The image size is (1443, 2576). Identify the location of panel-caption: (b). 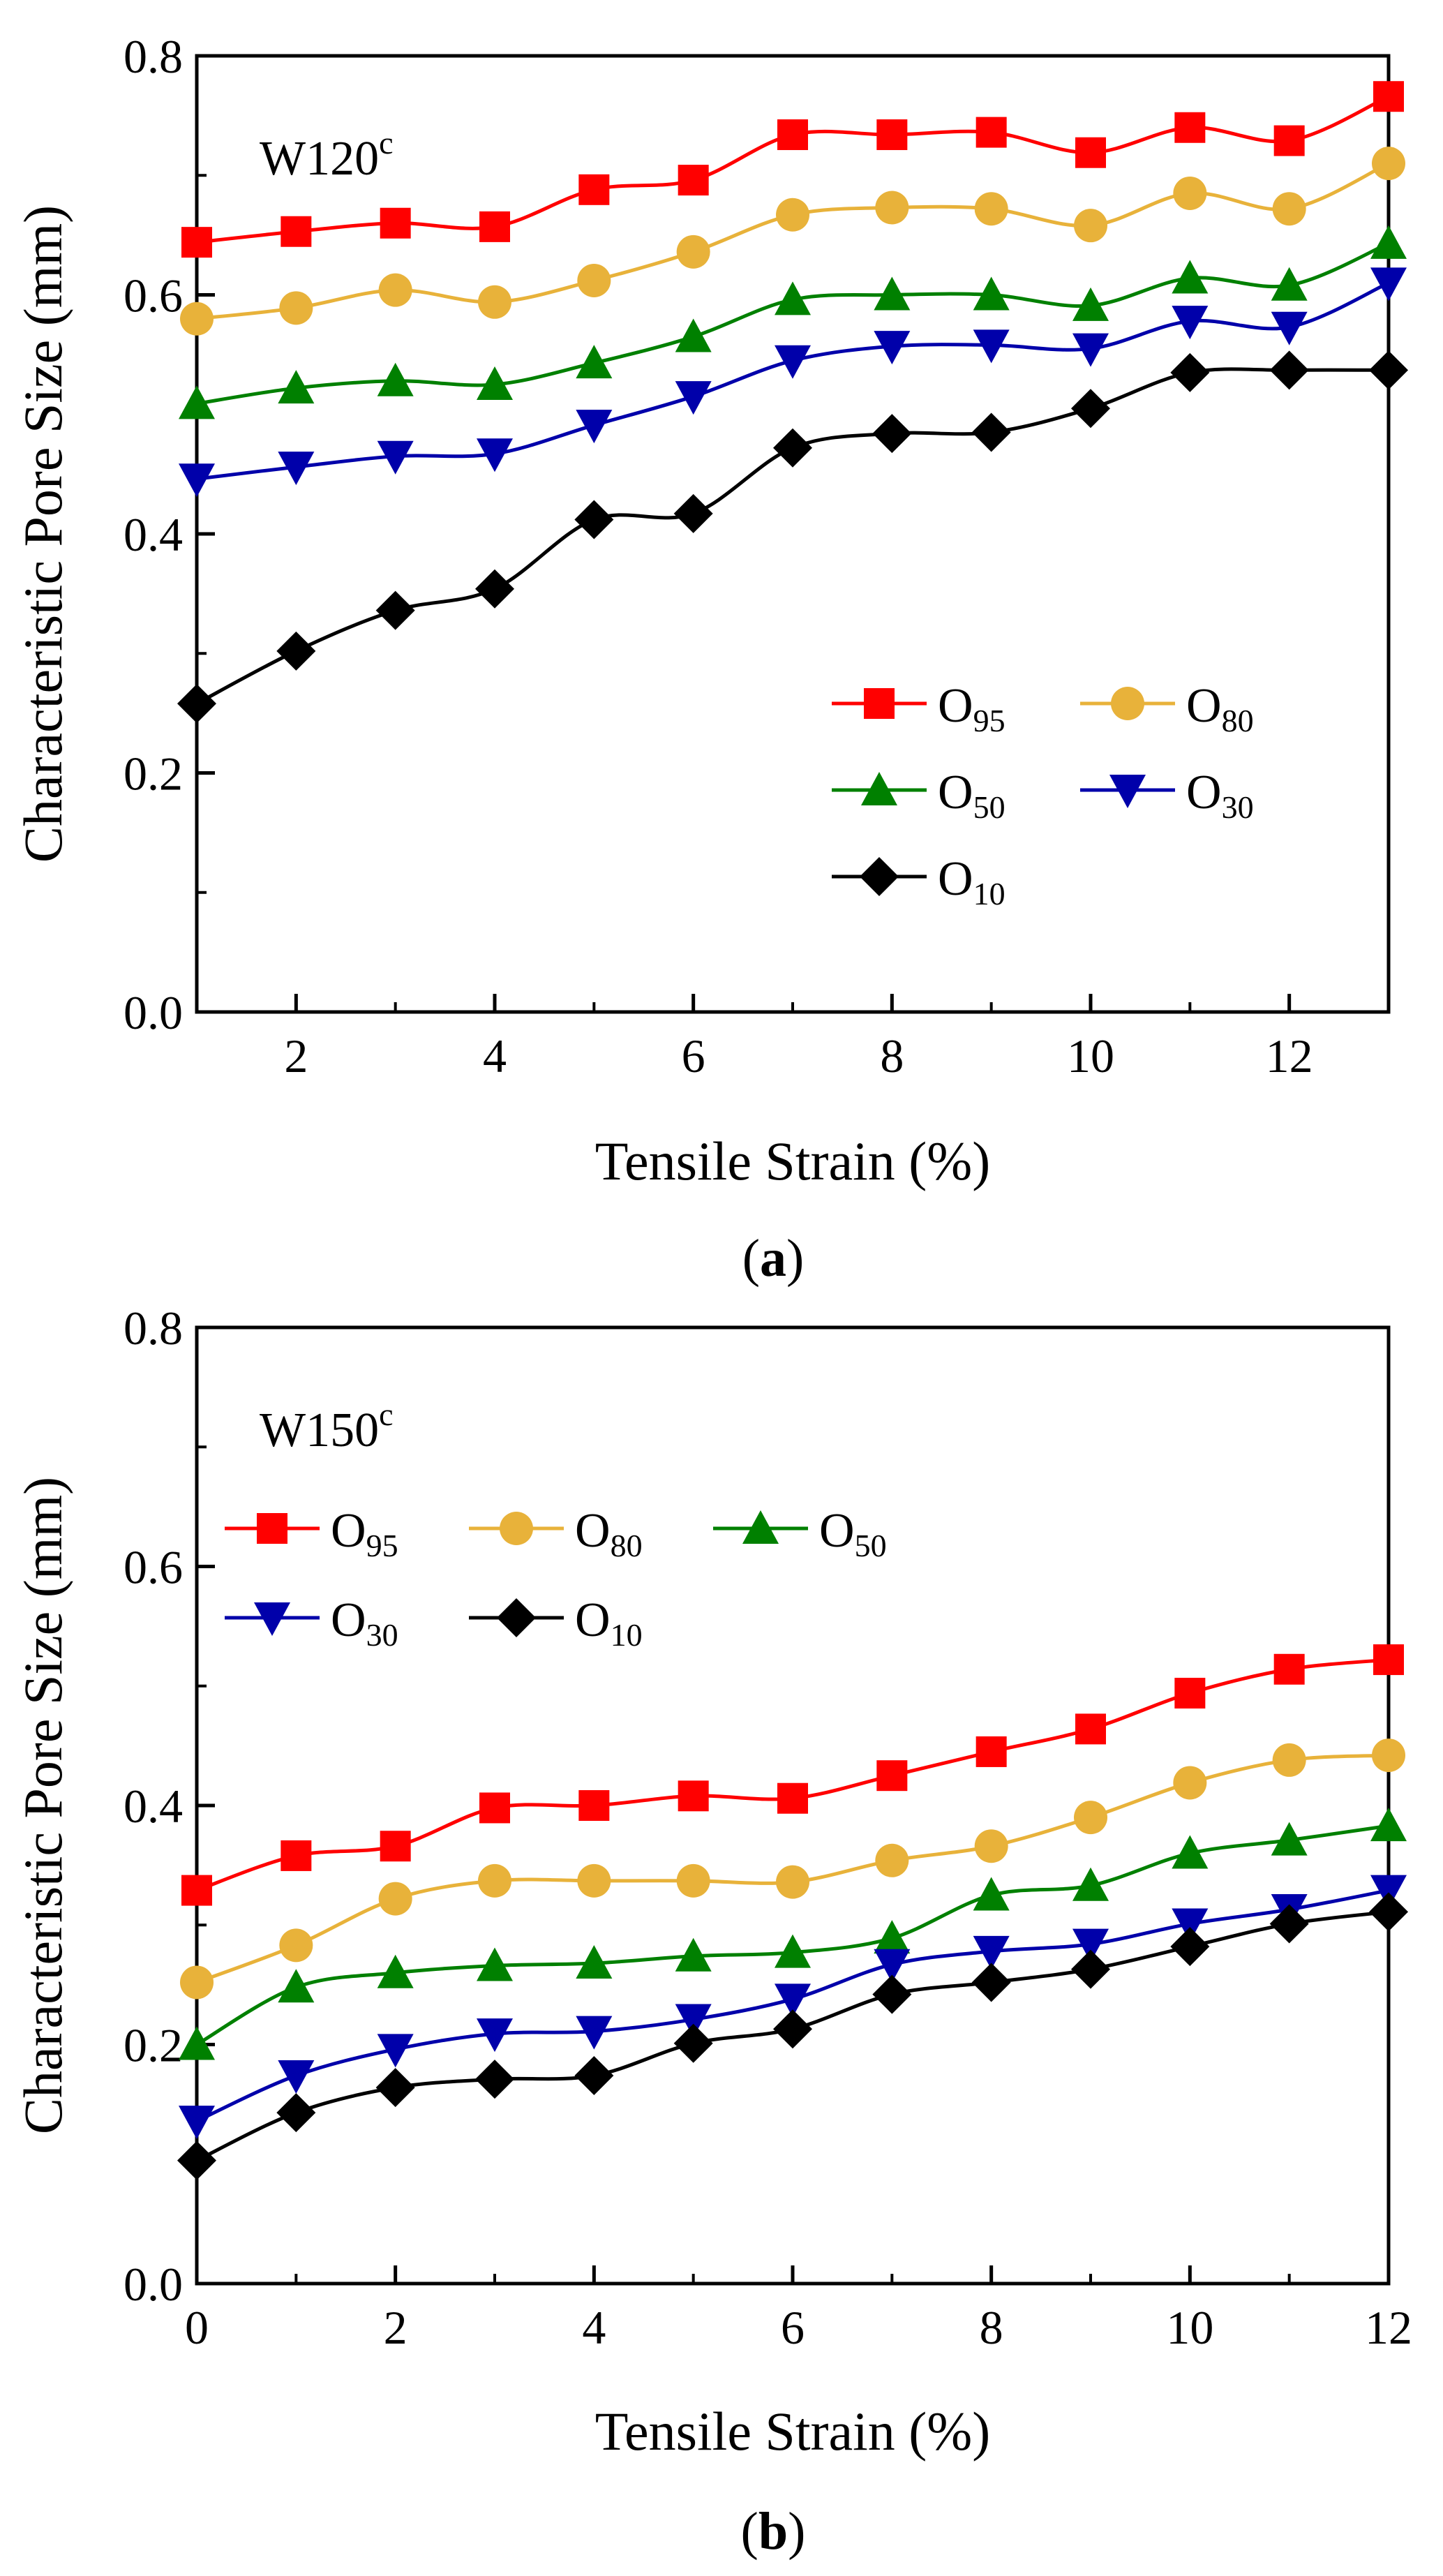
(773, 2531).